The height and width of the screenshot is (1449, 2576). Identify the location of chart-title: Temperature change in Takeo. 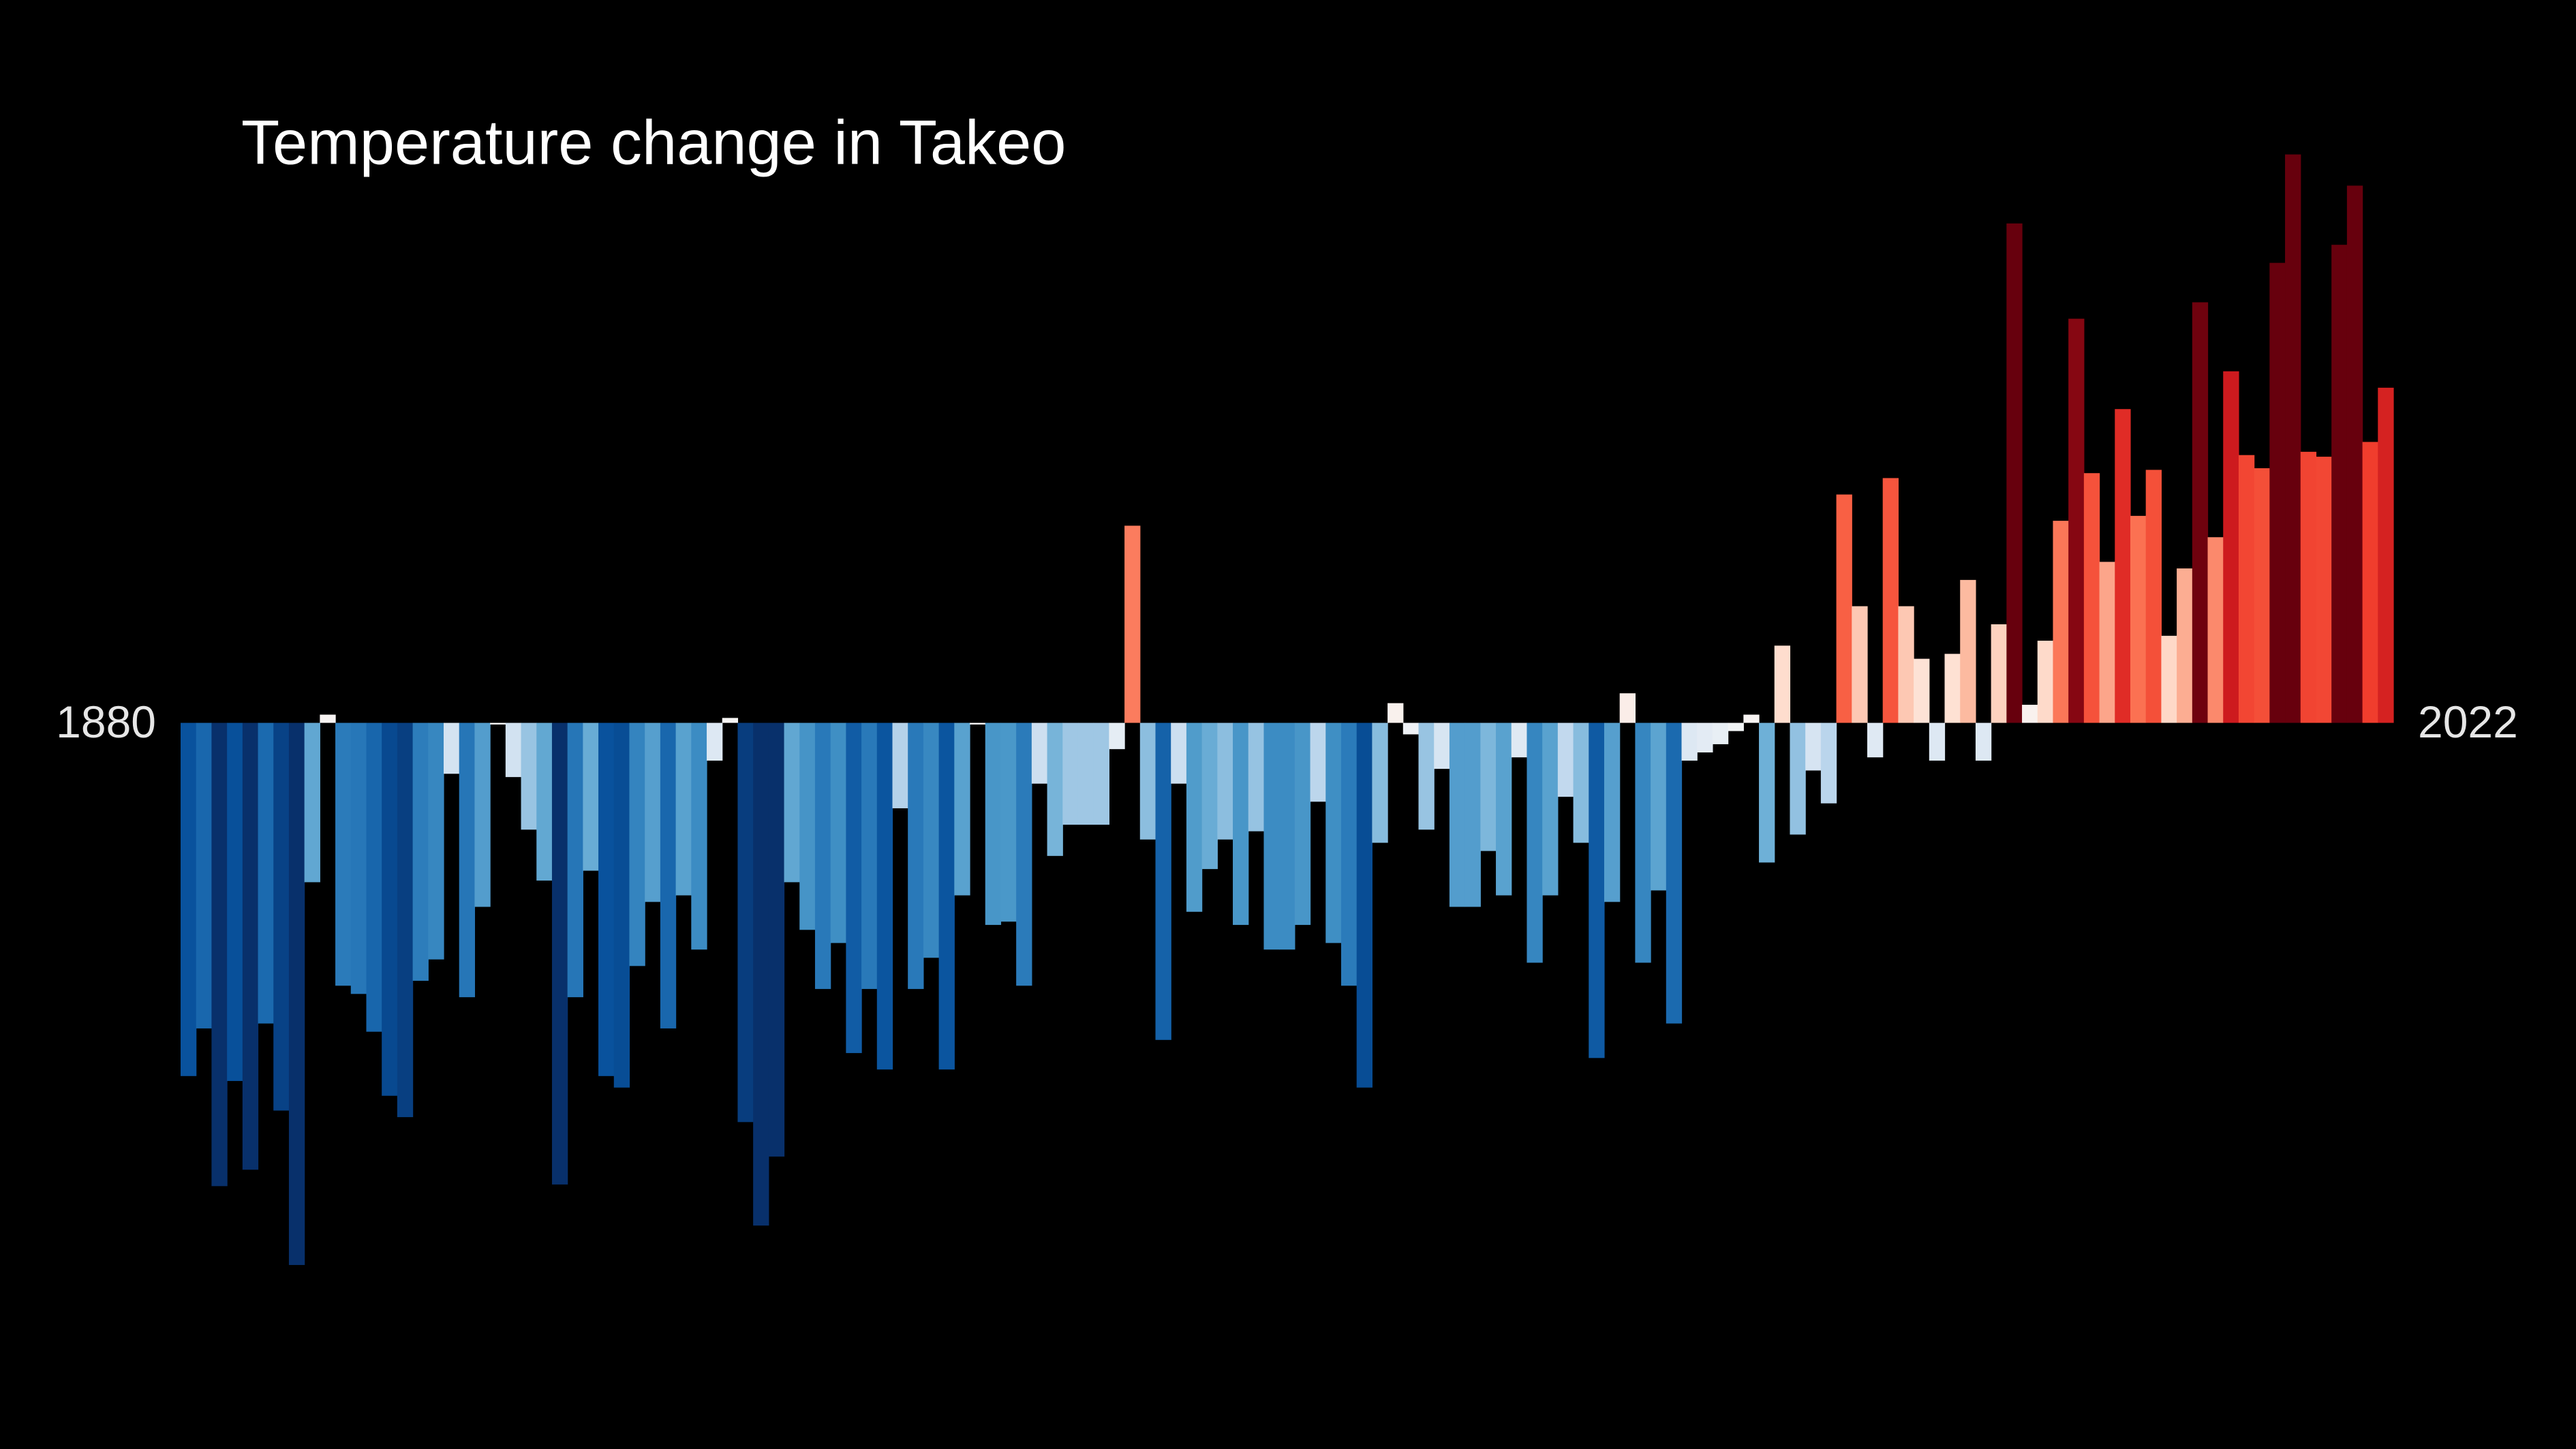
(653, 142).